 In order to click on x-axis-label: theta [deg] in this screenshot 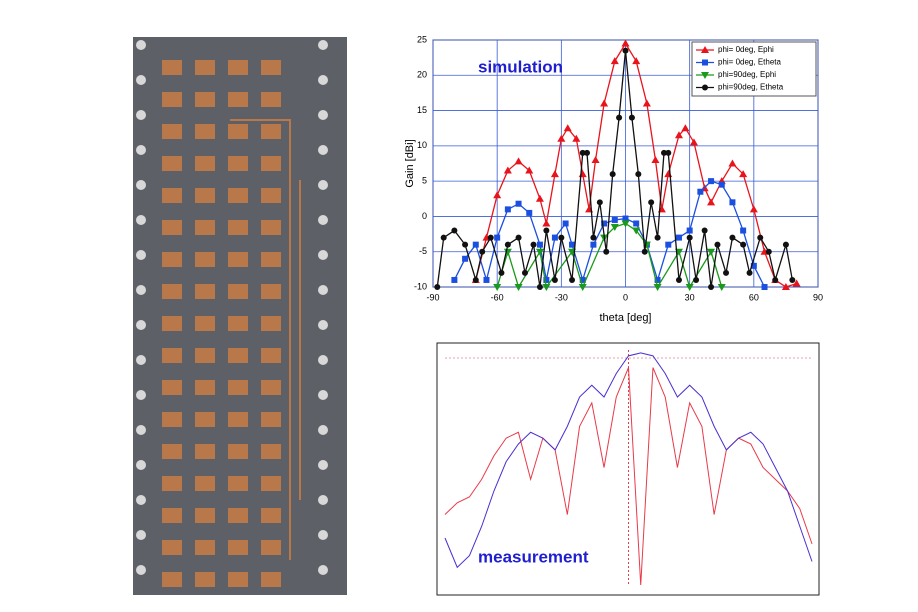, I will do `click(626, 318)`.